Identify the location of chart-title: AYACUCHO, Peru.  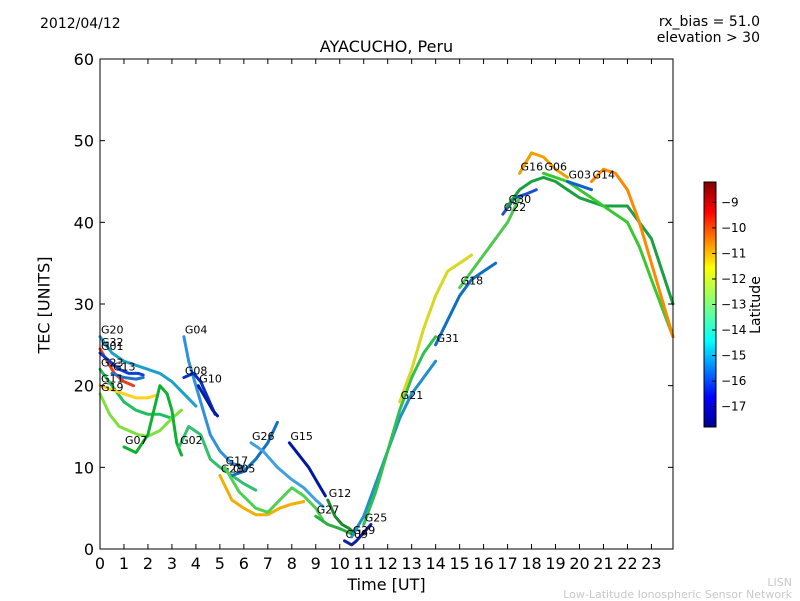
(386, 46).